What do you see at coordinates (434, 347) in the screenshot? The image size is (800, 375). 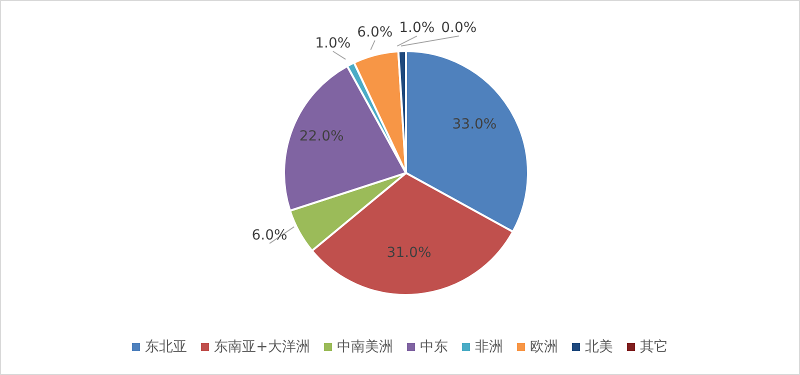 I see `legend-label: 中东` at bounding box center [434, 347].